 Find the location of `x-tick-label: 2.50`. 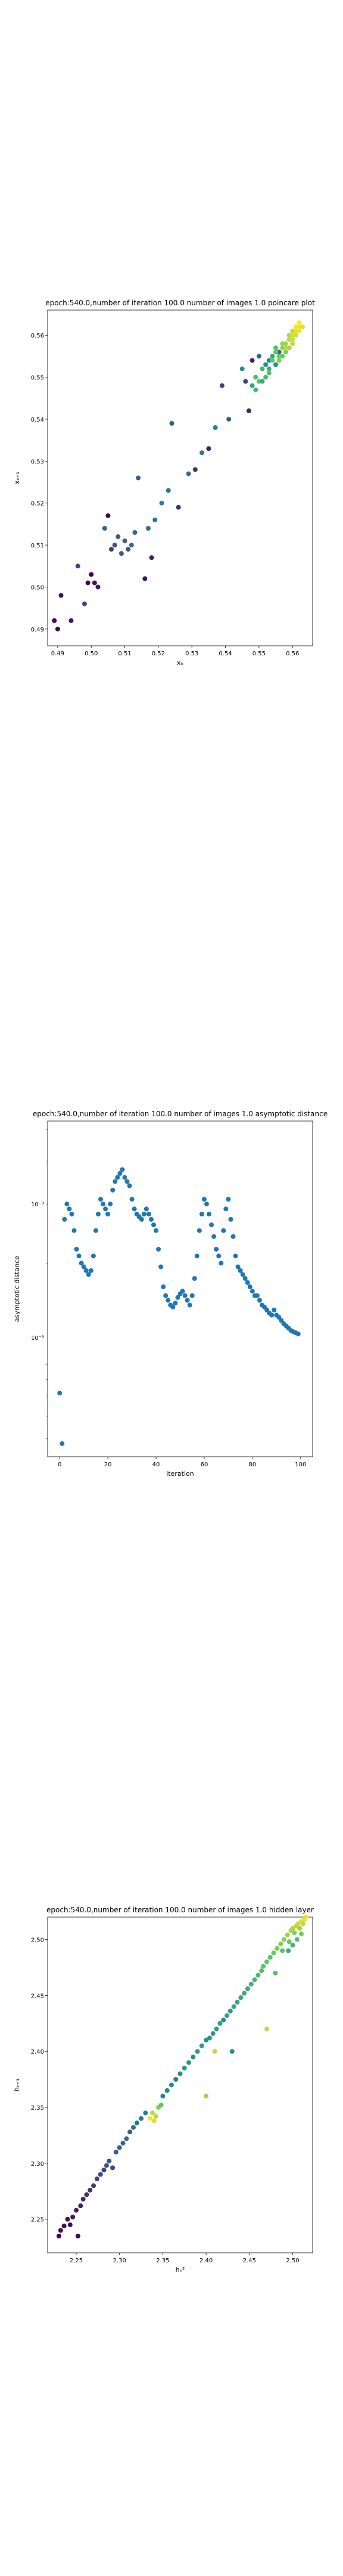

x-tick-label: 2.50 is located at coordinates (293, 2261).